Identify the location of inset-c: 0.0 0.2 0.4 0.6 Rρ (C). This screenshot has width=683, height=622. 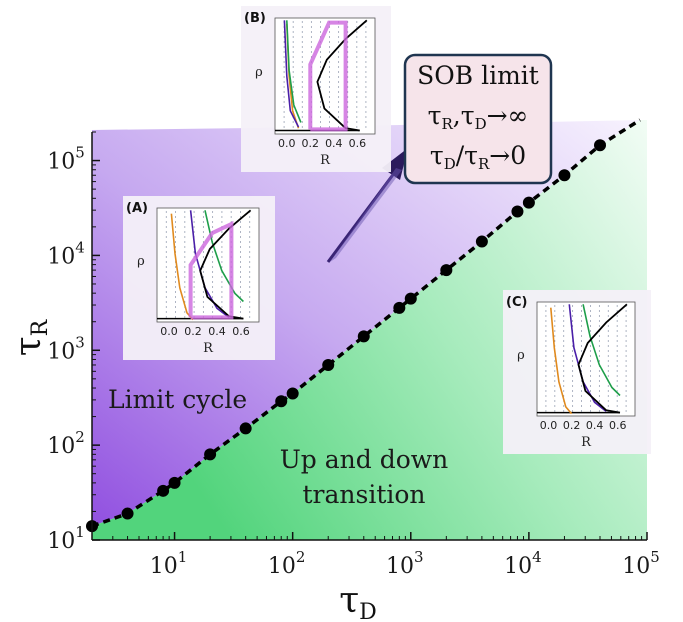
(577, 372).